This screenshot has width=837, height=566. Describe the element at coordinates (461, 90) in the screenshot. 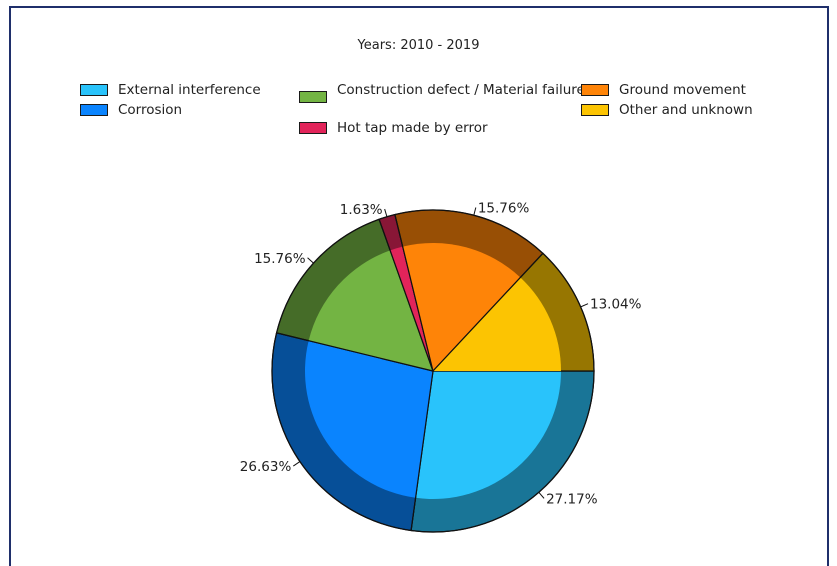

I see `legend-label: Construction defect / Material failure` at that location.